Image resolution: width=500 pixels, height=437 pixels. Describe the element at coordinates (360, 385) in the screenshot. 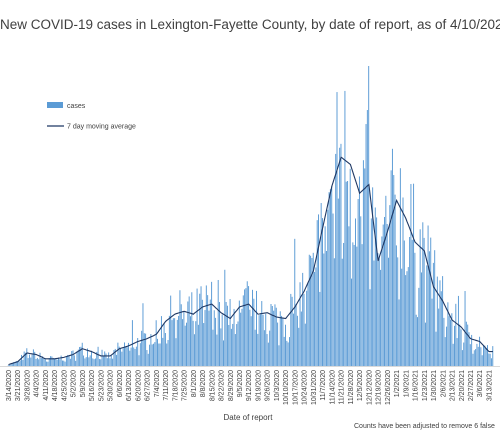

I see `x-tick-label: 12/5/2020` at that location.